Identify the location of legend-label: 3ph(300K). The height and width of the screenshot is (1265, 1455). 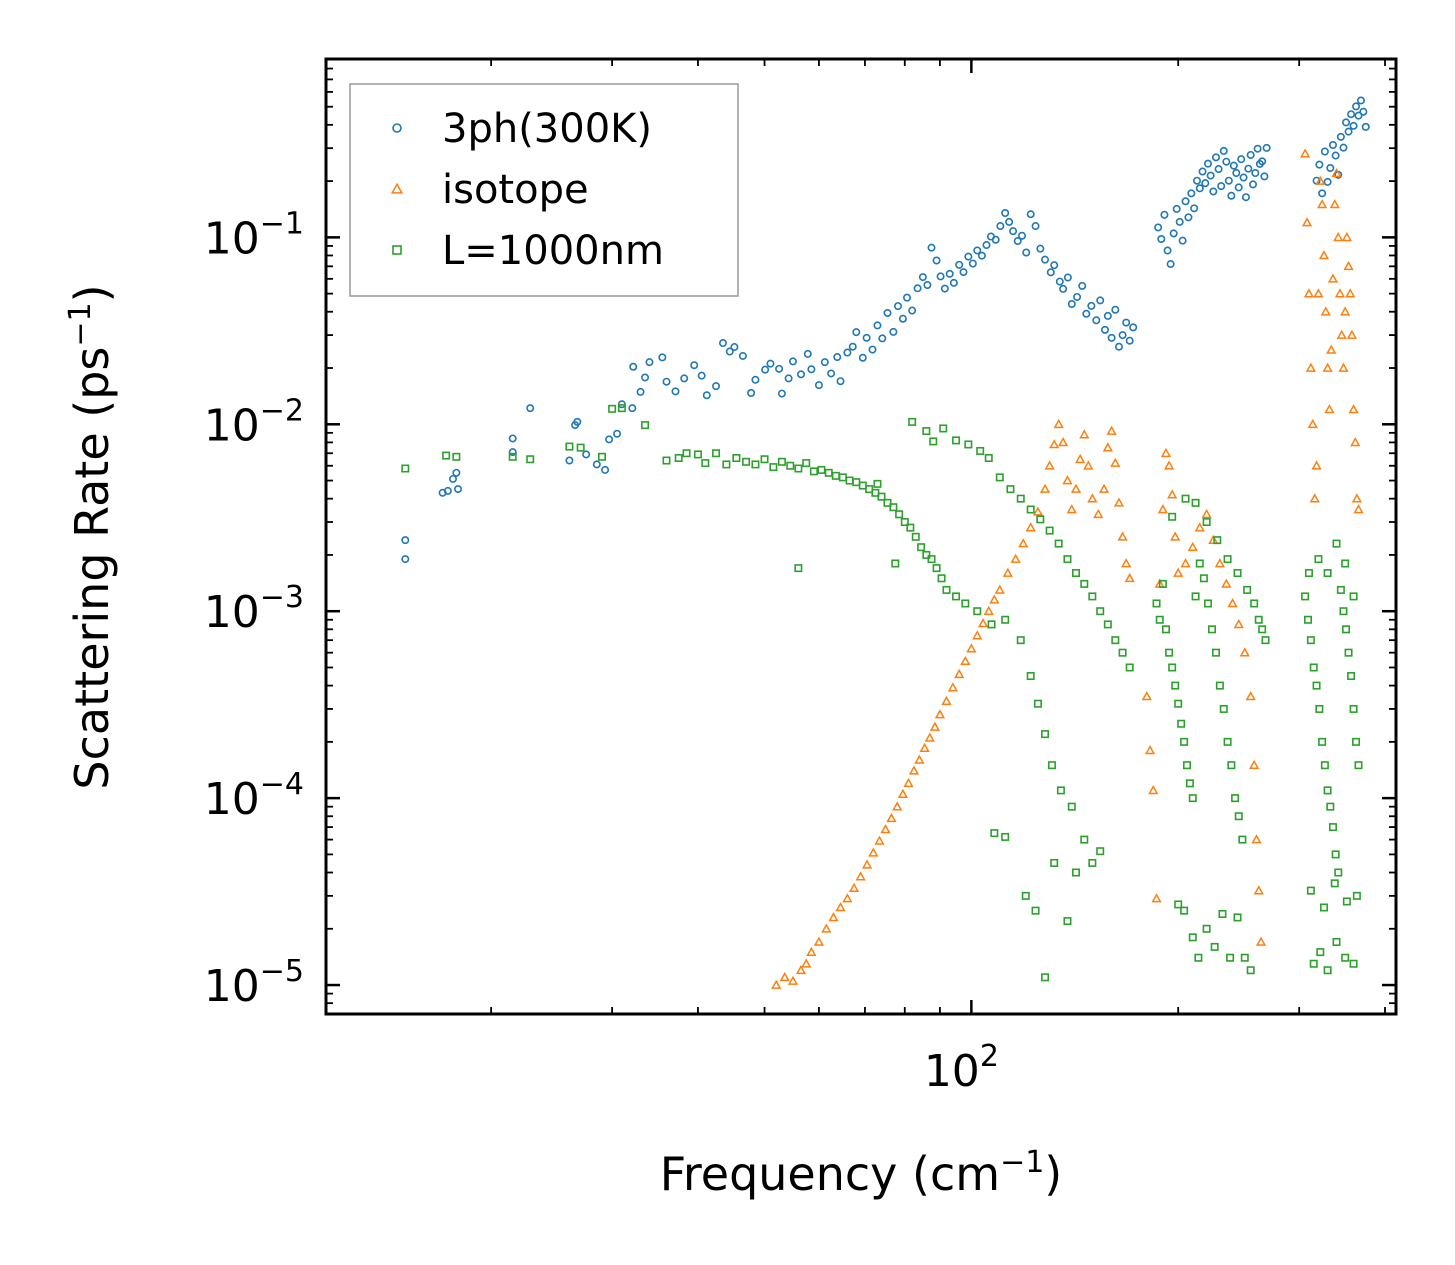
(547, 129).